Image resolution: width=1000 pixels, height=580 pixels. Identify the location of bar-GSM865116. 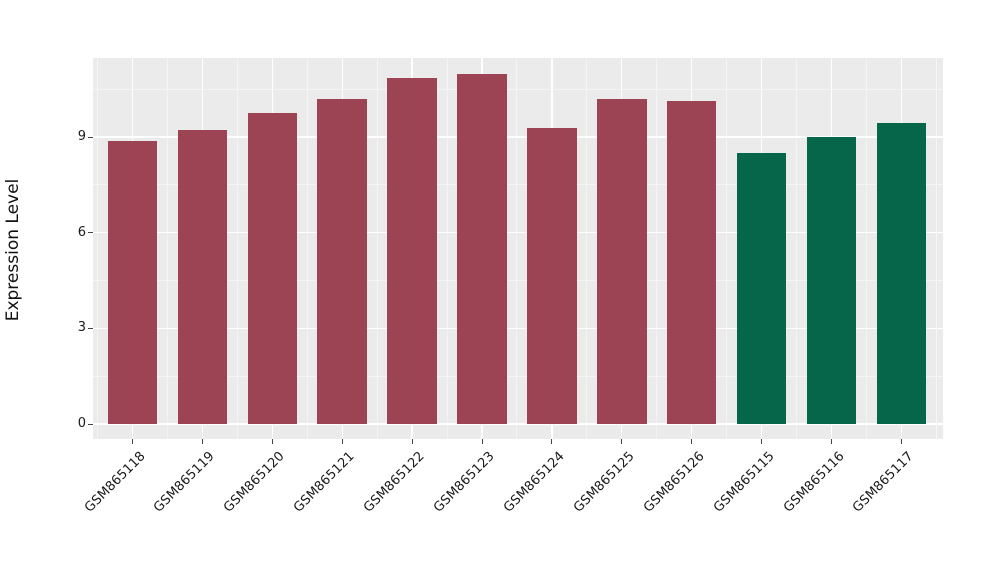
(831, 280).